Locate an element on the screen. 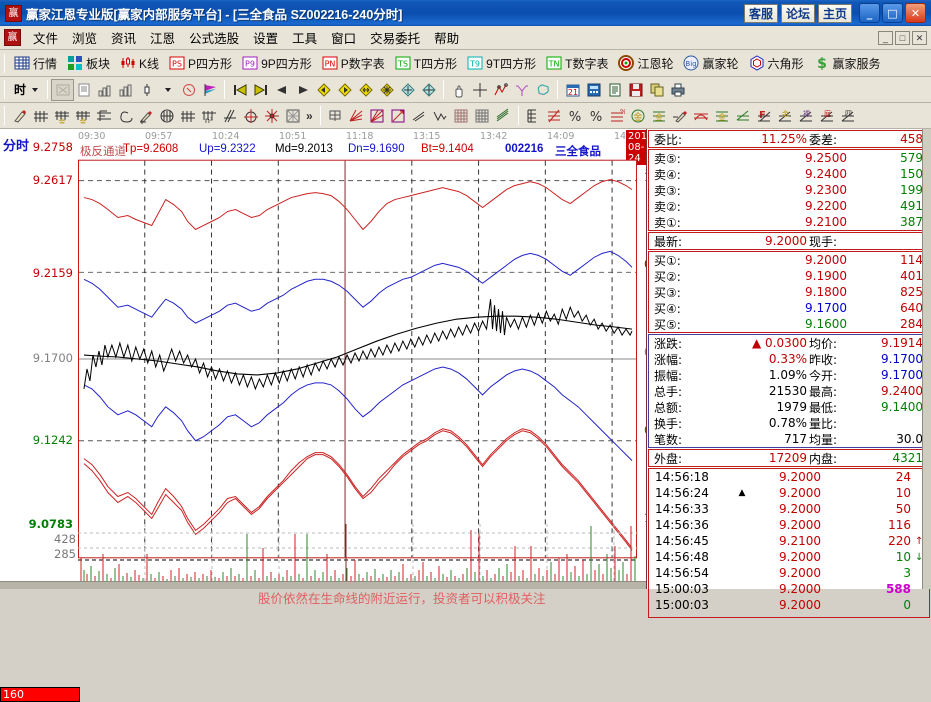 The width and height of the screenshot is (931, 702). box-button is located at coordinates (335, 116).